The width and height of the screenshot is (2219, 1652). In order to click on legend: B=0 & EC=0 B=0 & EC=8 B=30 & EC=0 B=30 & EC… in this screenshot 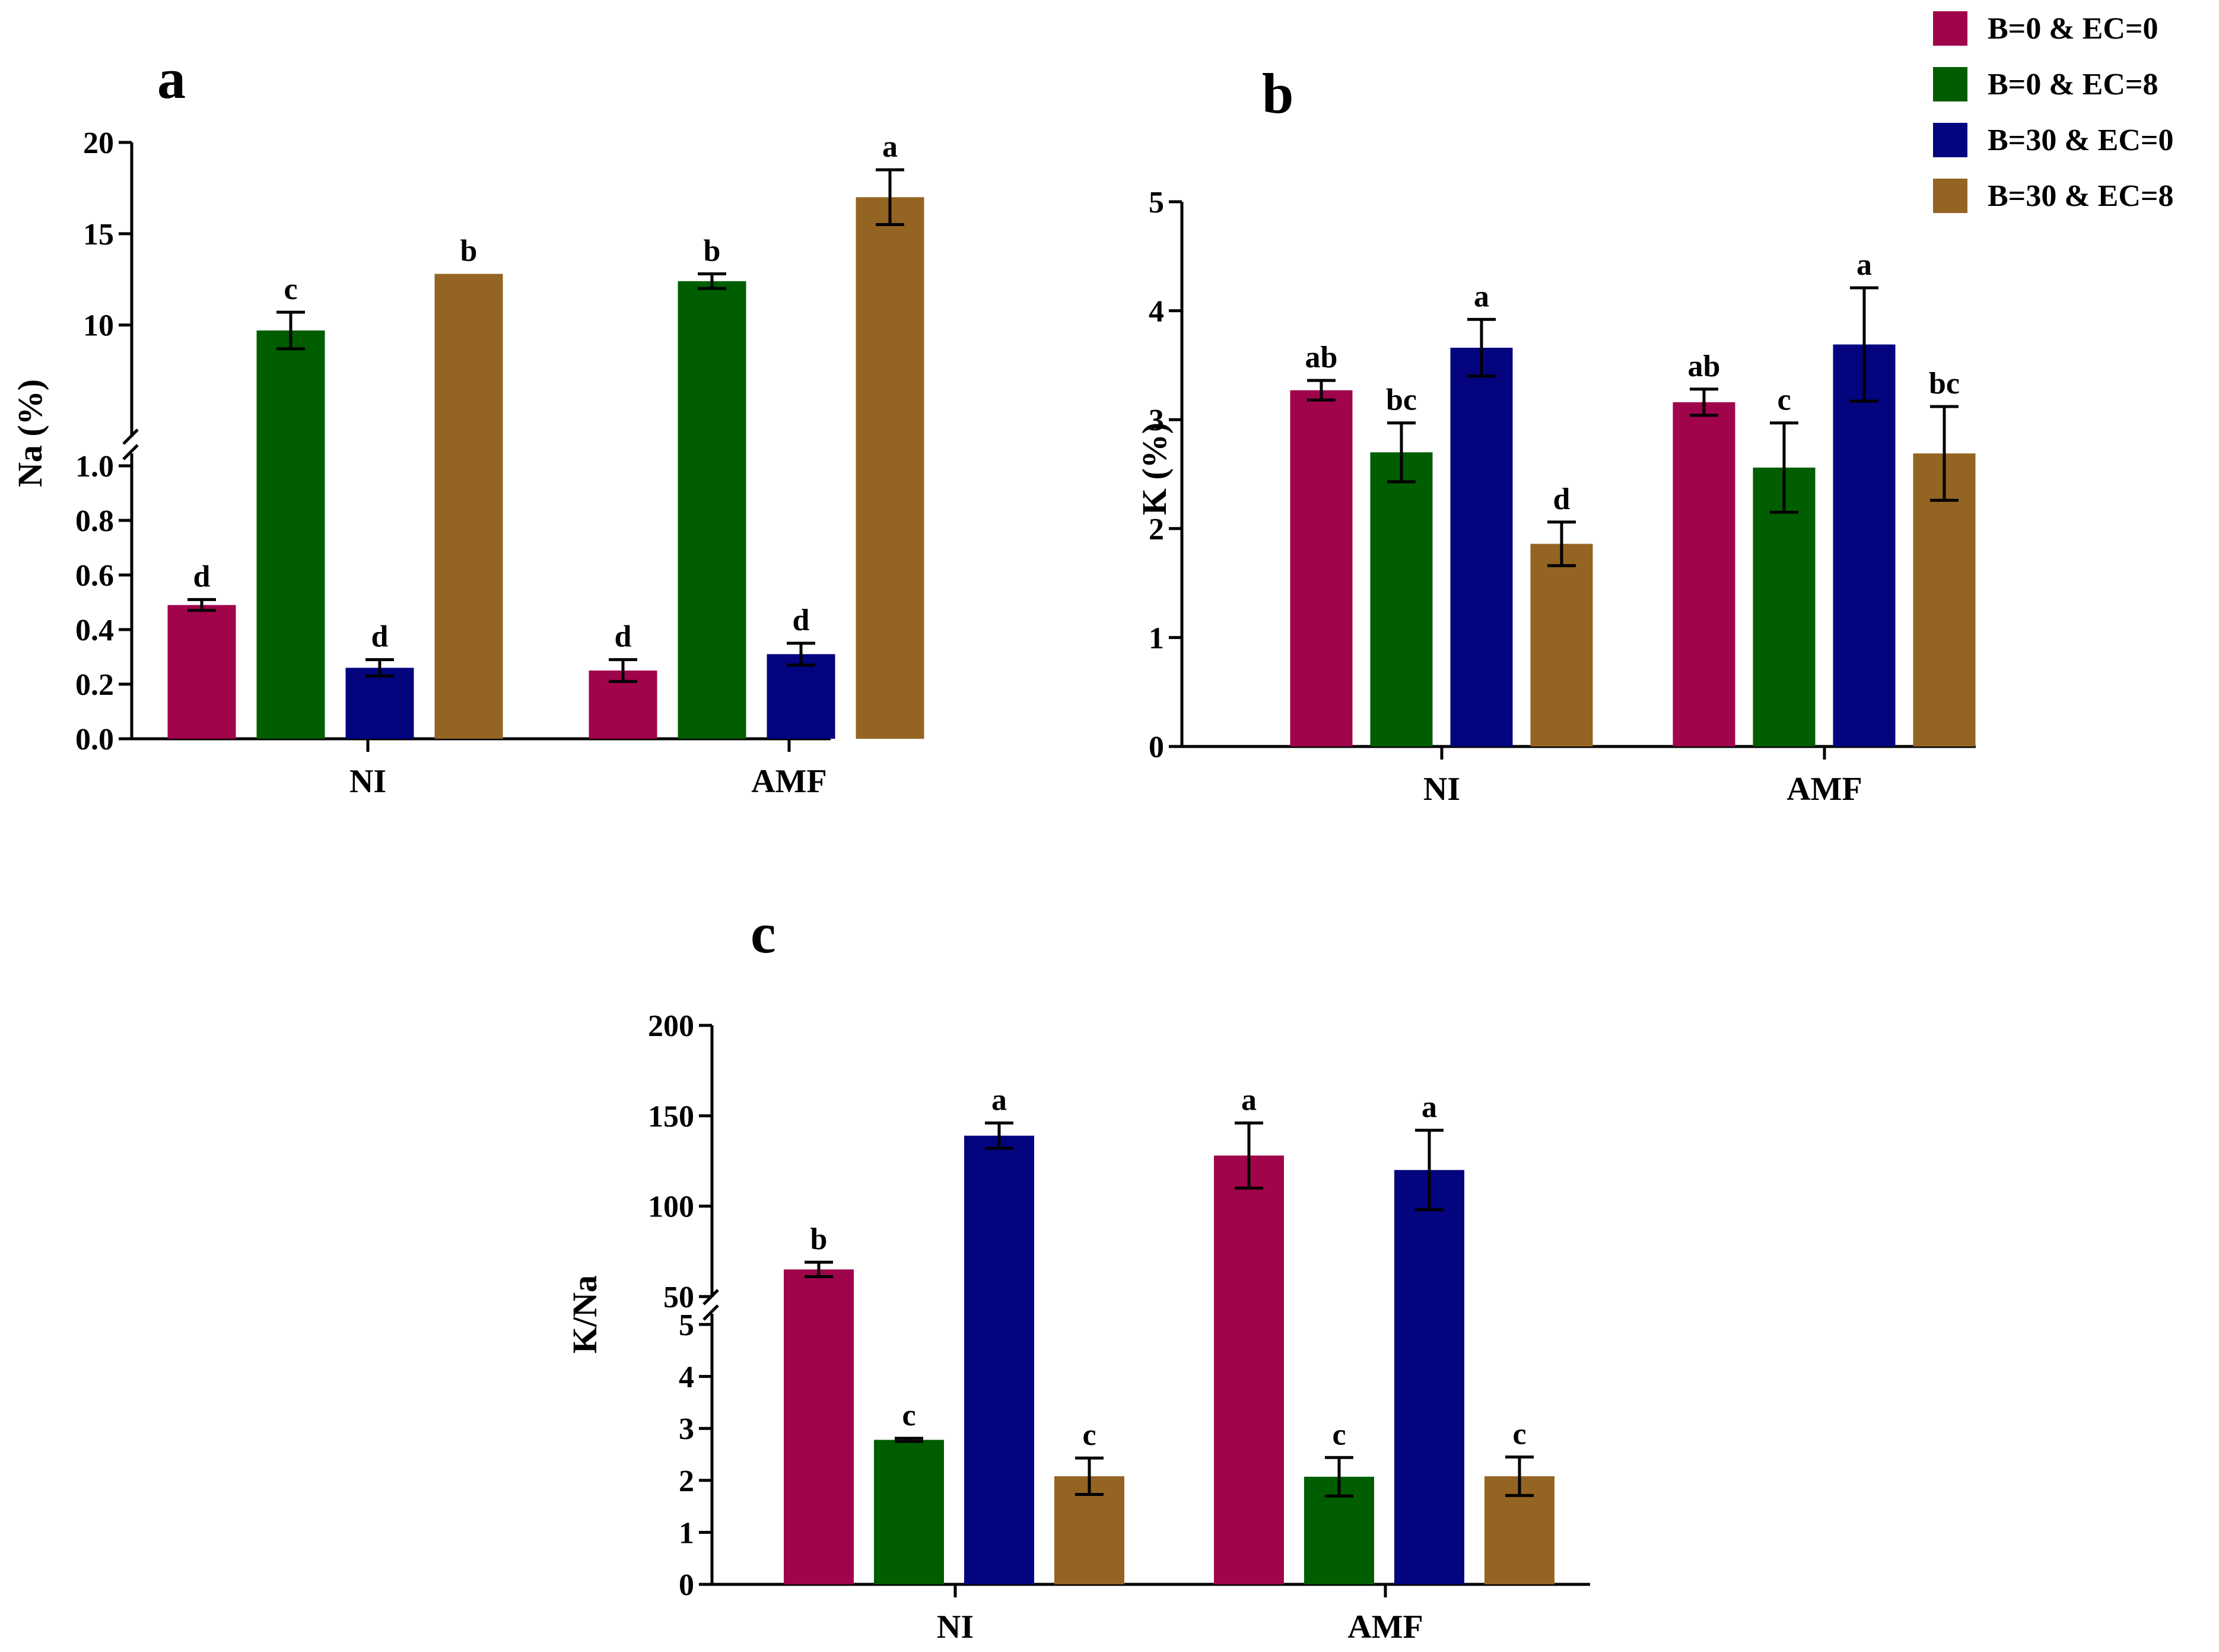, I will do `click(2053, 112)`.